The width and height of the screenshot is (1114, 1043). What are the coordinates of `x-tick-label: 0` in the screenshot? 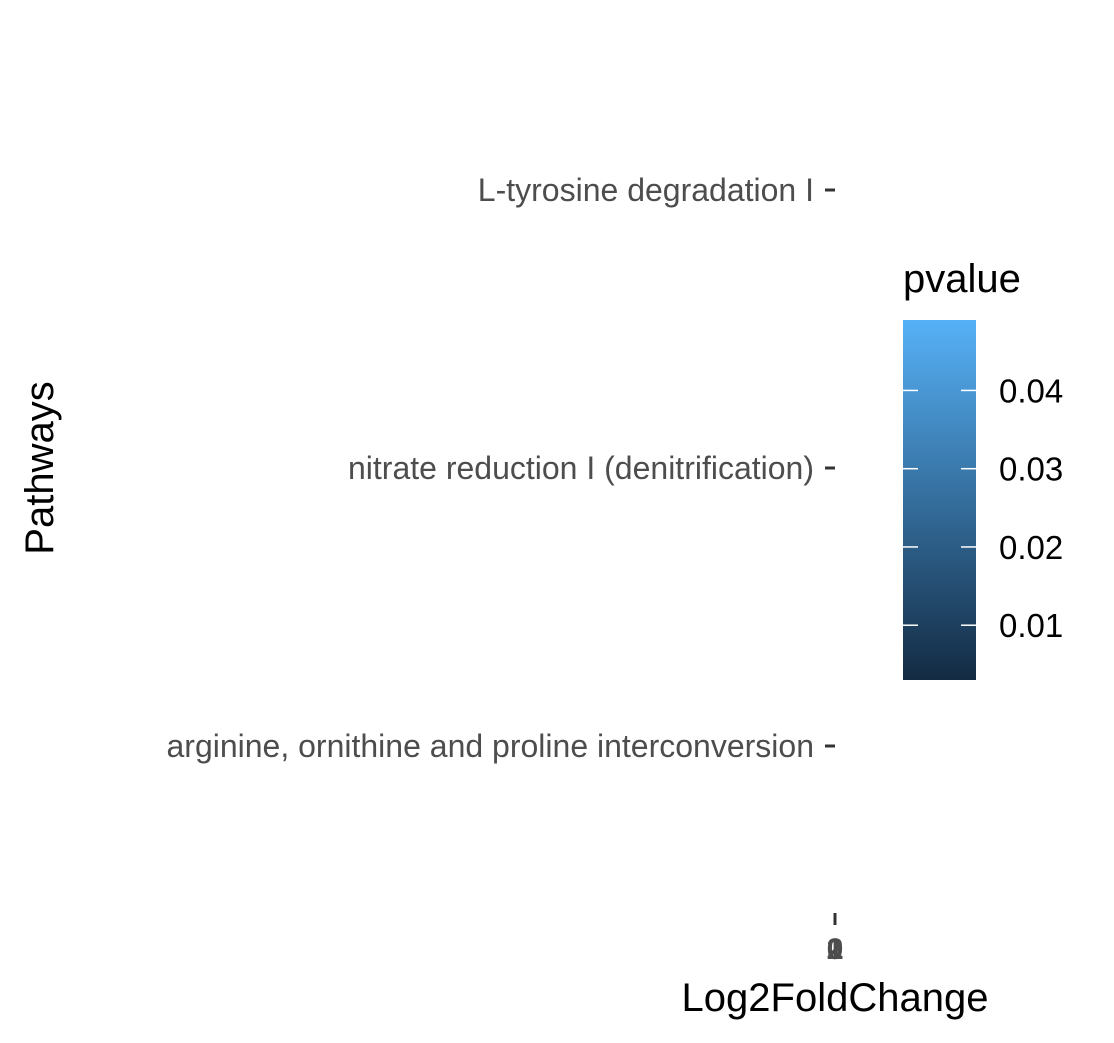 It's located at (835, 949).